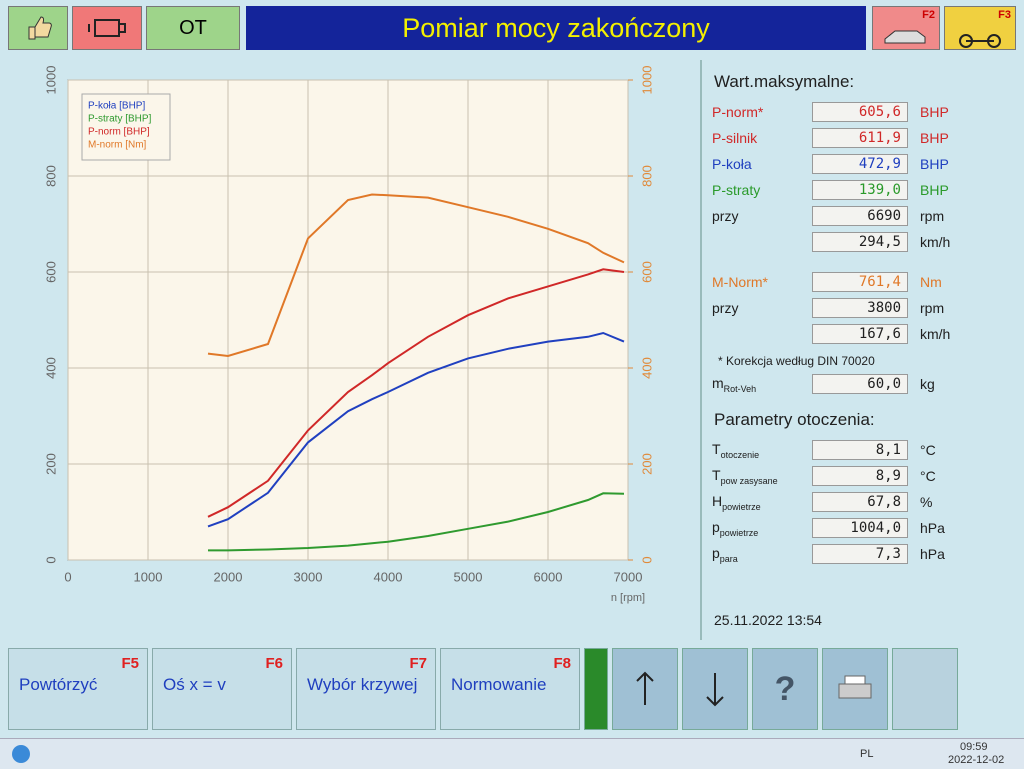  Describe the element at coordinates (646, 80) in the screenshot. I see `y2-tick-label: 1000` at that location.